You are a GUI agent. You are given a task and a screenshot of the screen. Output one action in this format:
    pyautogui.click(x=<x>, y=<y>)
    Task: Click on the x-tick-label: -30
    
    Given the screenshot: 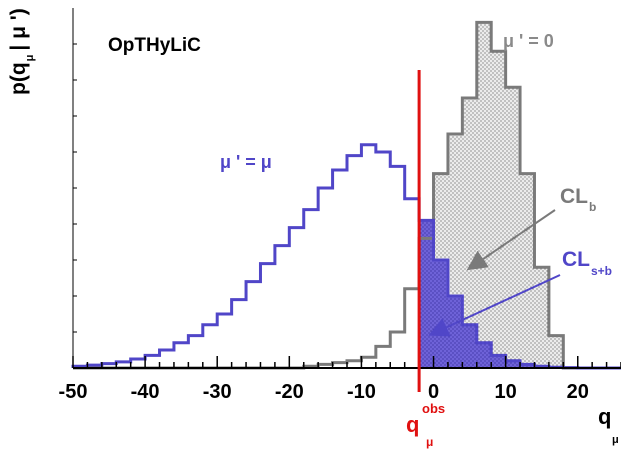 What is the action you would take?
    pyautogui.click(x=217, y=392)
    